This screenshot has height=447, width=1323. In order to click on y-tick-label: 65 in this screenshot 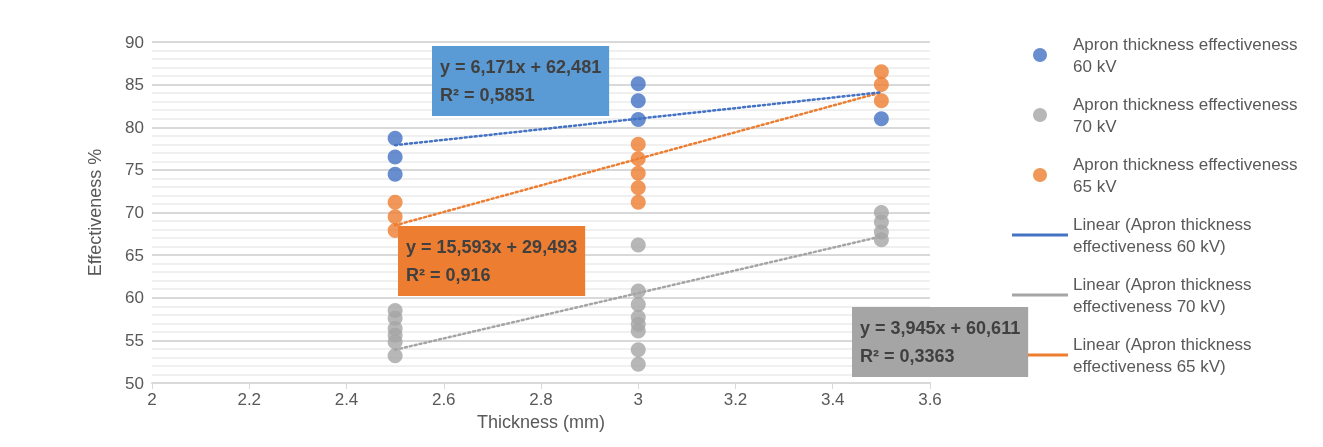, I will do `click(134, 255)`.